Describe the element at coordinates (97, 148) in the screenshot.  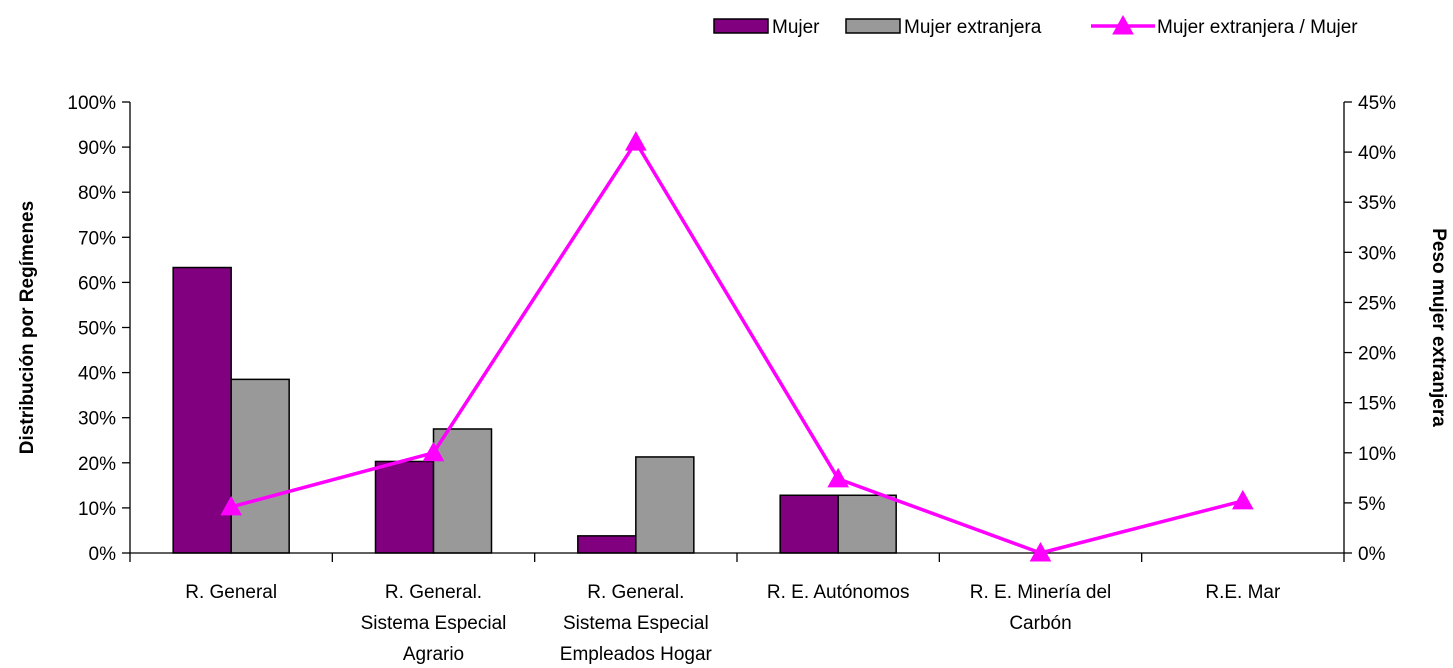
I see `y-tick-label-left: 90%` at that location.